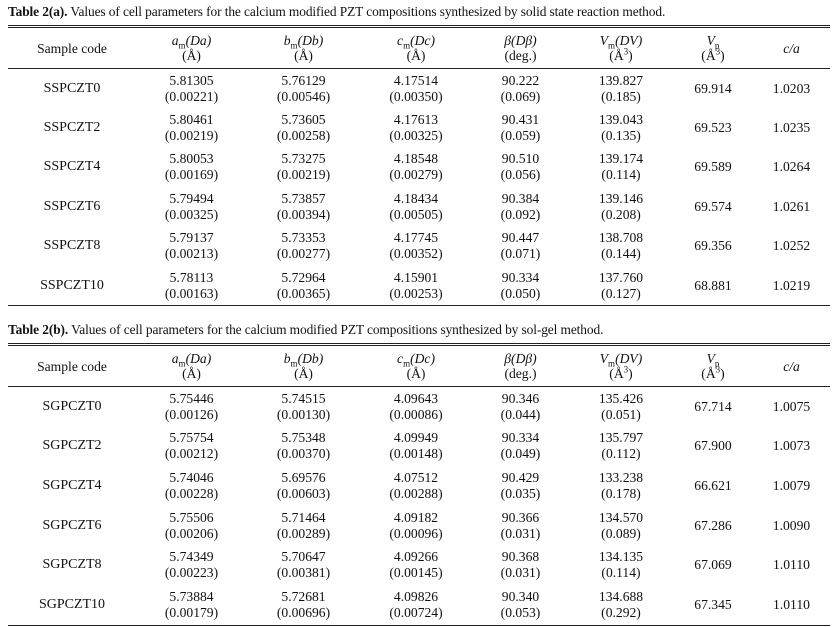  I want to click on cell-b-value: 5.74515, so click(303, 398).